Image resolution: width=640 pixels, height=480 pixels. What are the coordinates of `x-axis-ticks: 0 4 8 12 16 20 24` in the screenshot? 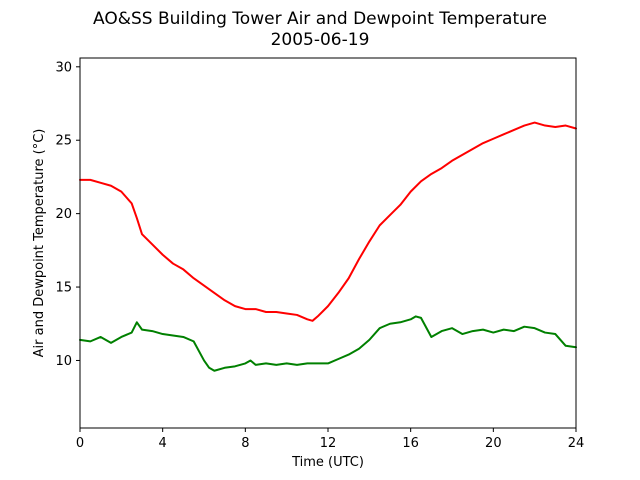 It's located at (330, 439).